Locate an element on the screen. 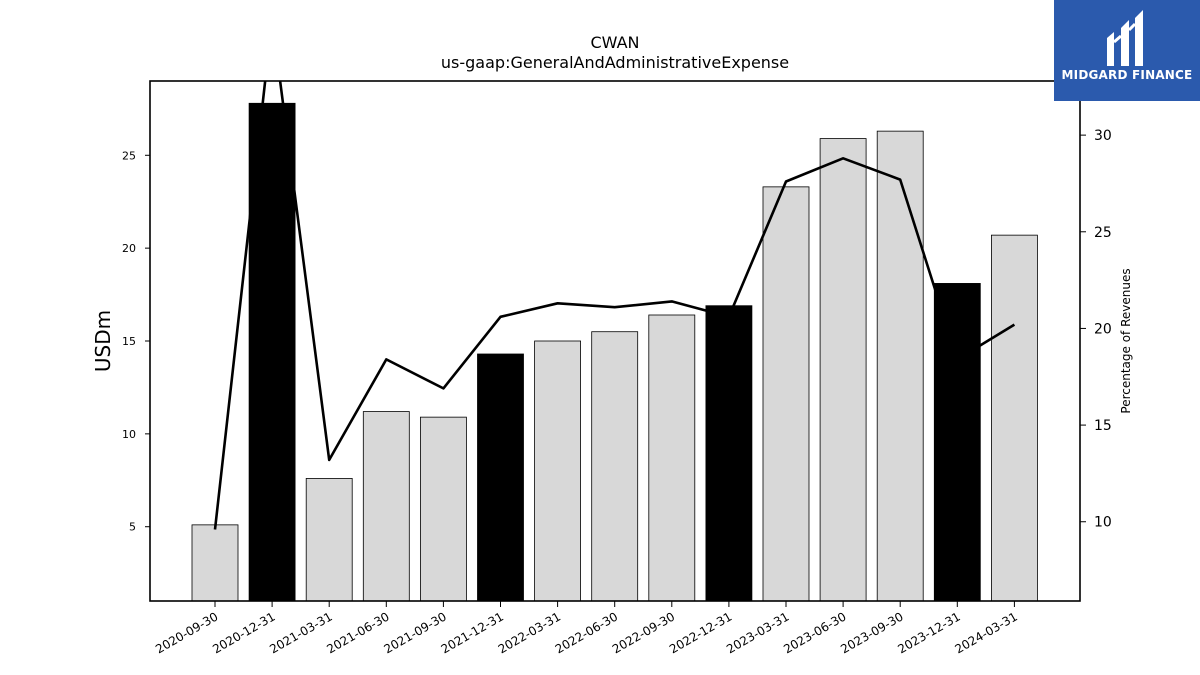 The width and height of the screenshot is (1200, 675). x-tick-label: 2020-09-30 is located at coordinates (186, 632).